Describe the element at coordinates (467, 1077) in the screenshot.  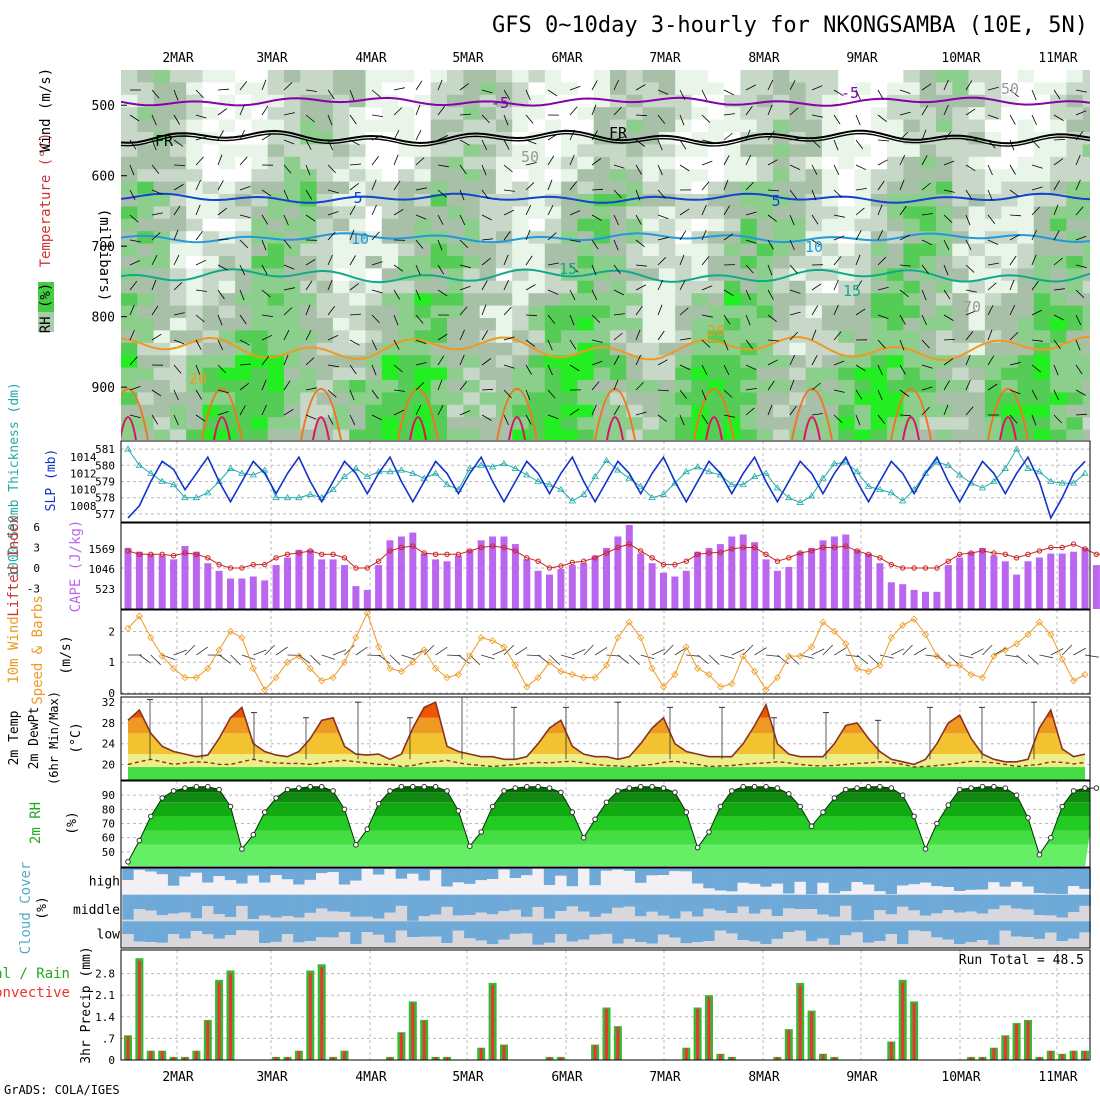
I see `date-label-bottom: 5MAR` at that location.